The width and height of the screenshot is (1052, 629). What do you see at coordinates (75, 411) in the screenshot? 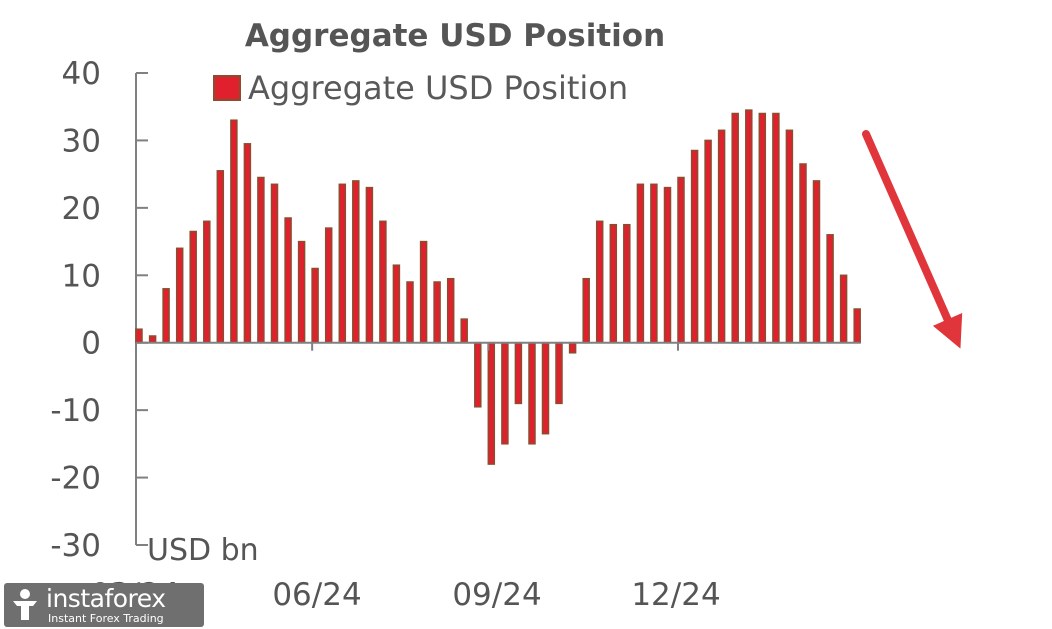
I see `y-tick-label: -10` at bounding box center [75, 411].